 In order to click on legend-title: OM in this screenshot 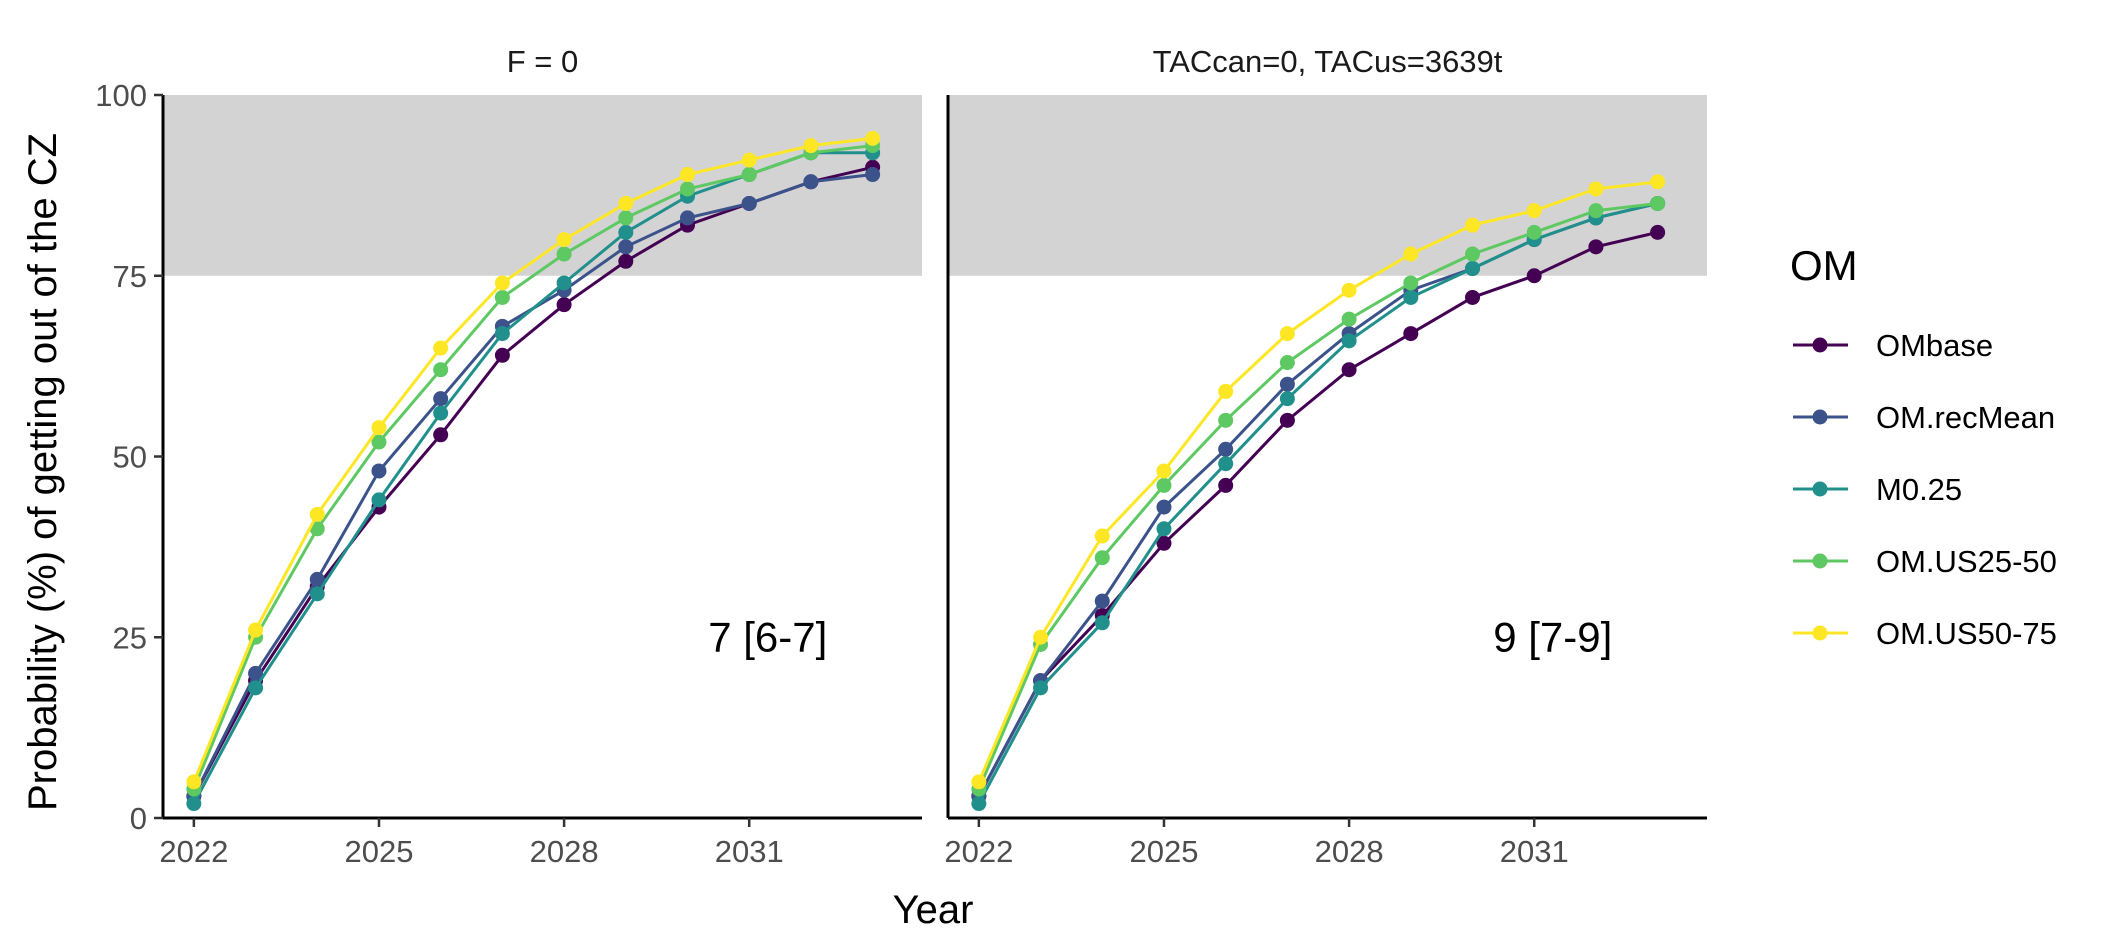, I will do `click(1824, 265)`.